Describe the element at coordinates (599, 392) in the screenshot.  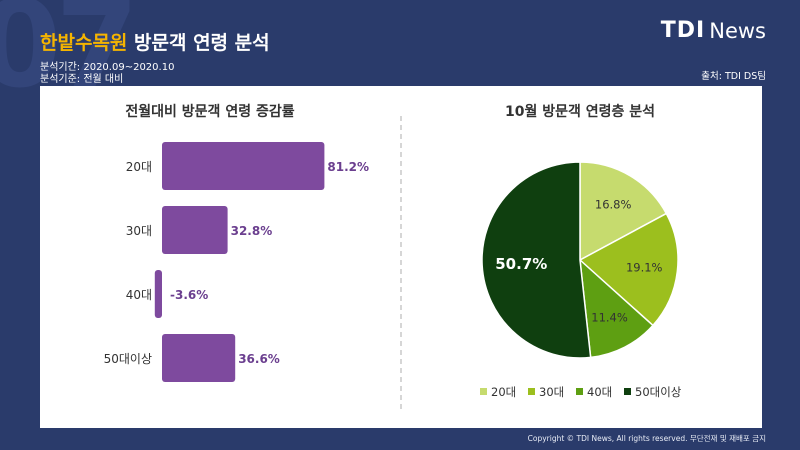
I see `legend-label: 40대` at that location.